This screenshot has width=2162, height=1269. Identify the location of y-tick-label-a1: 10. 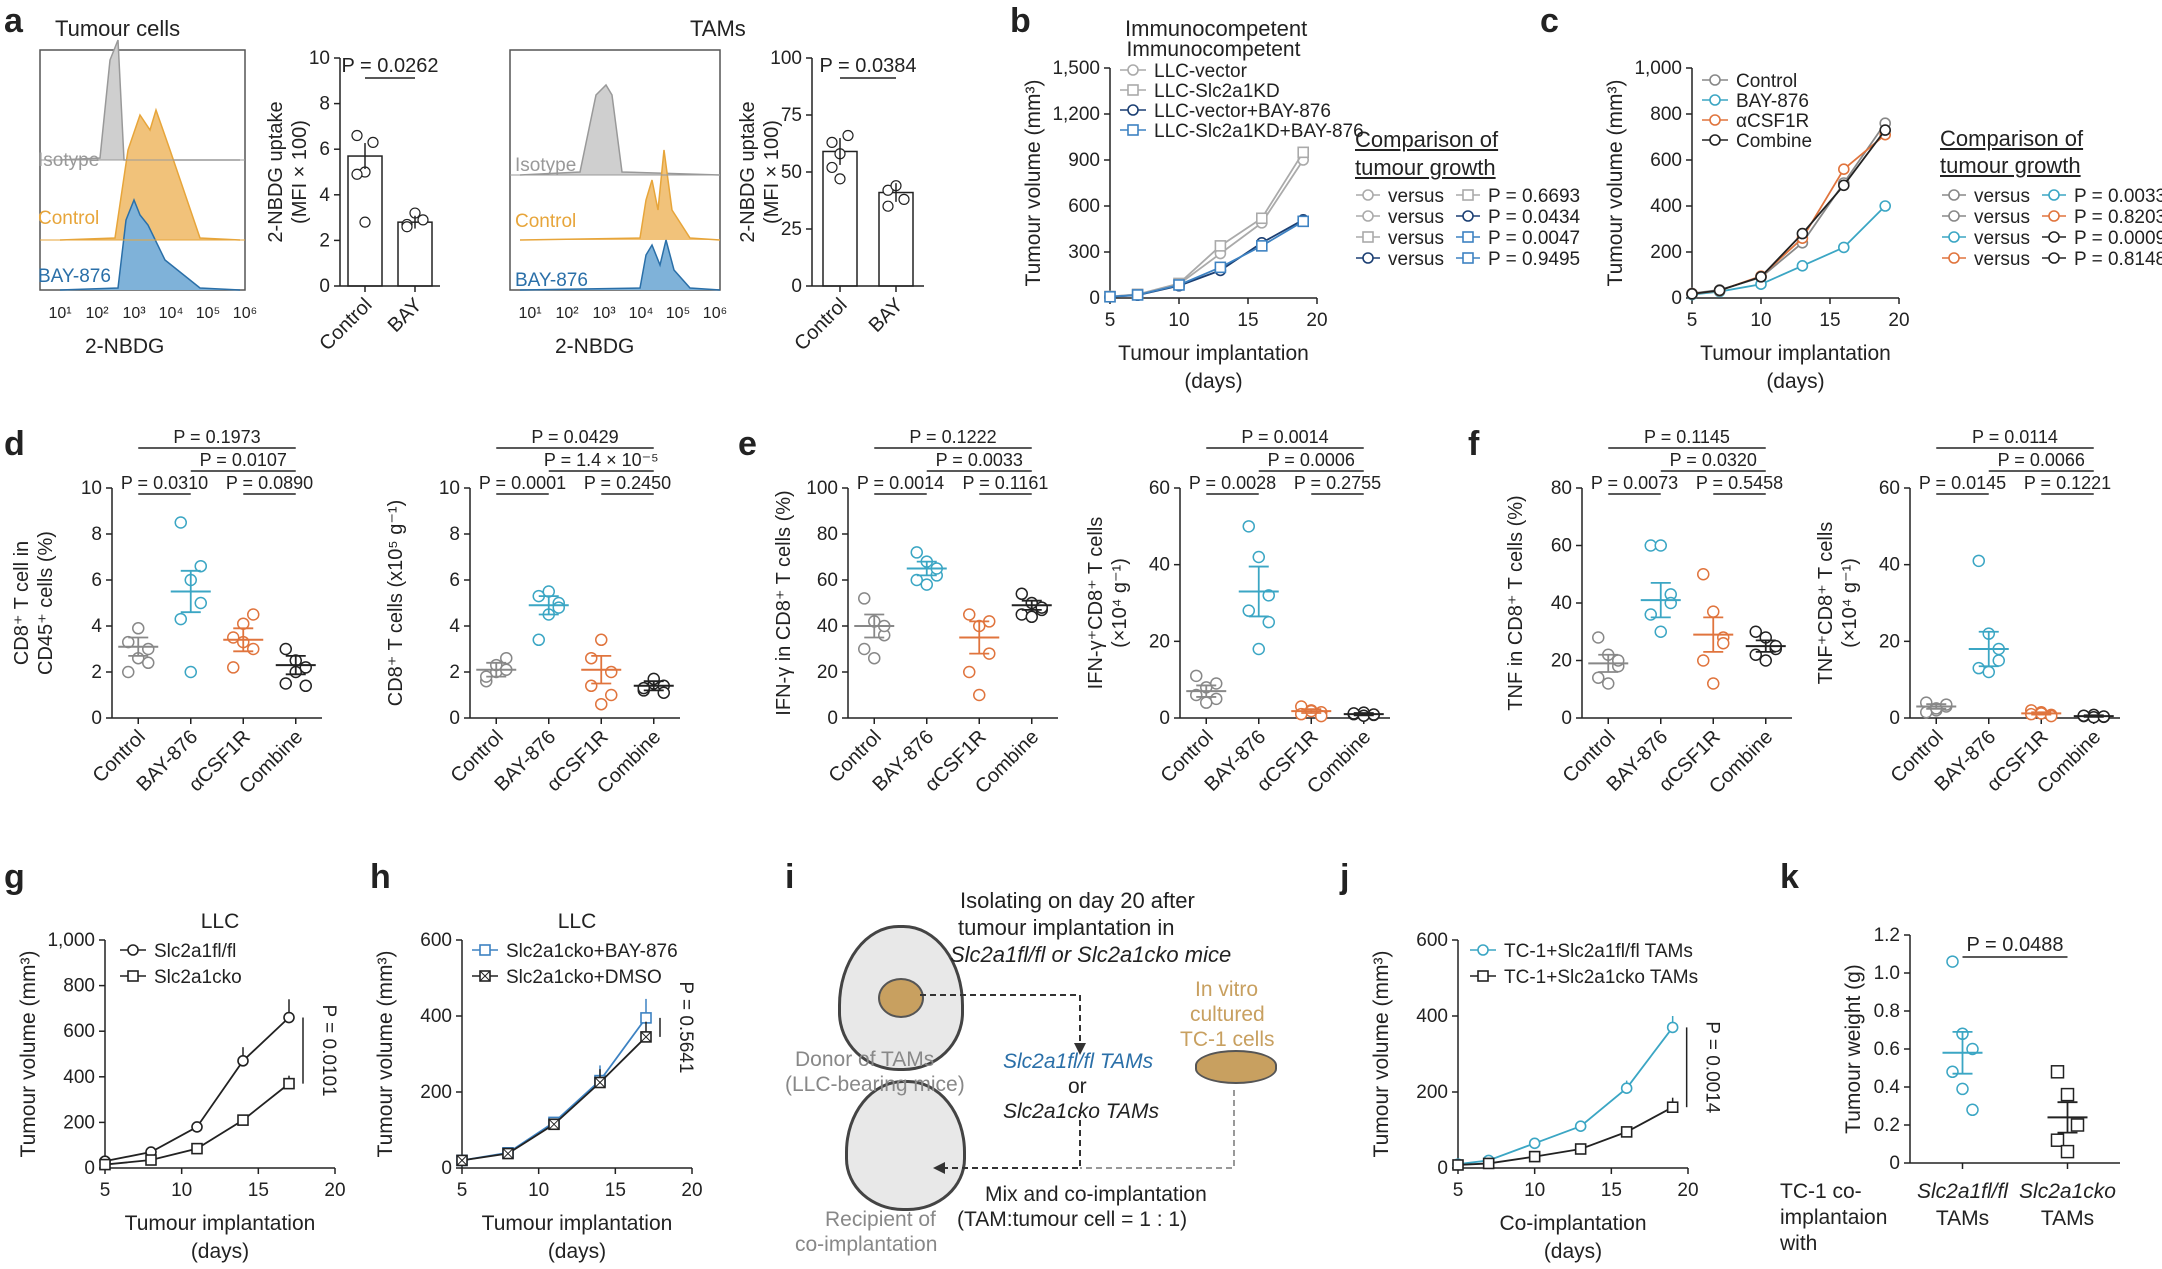
(319, 58).